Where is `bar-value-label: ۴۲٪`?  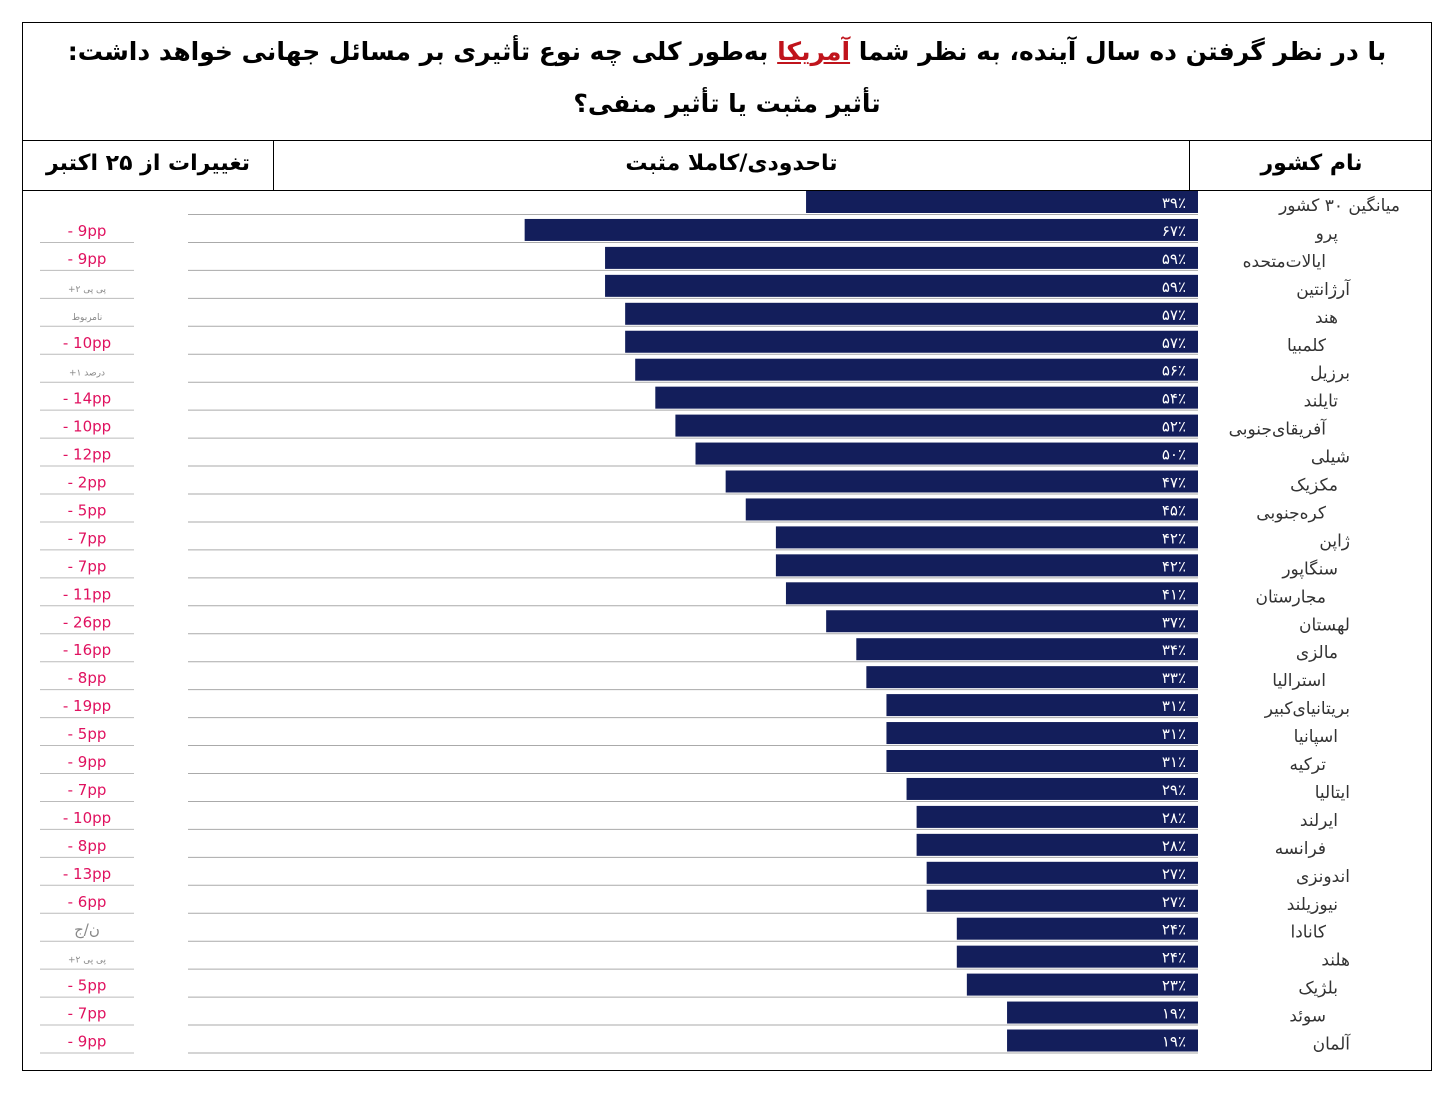 bar-value-label: ۴۲٪ is located at coordinates (1174, 566).